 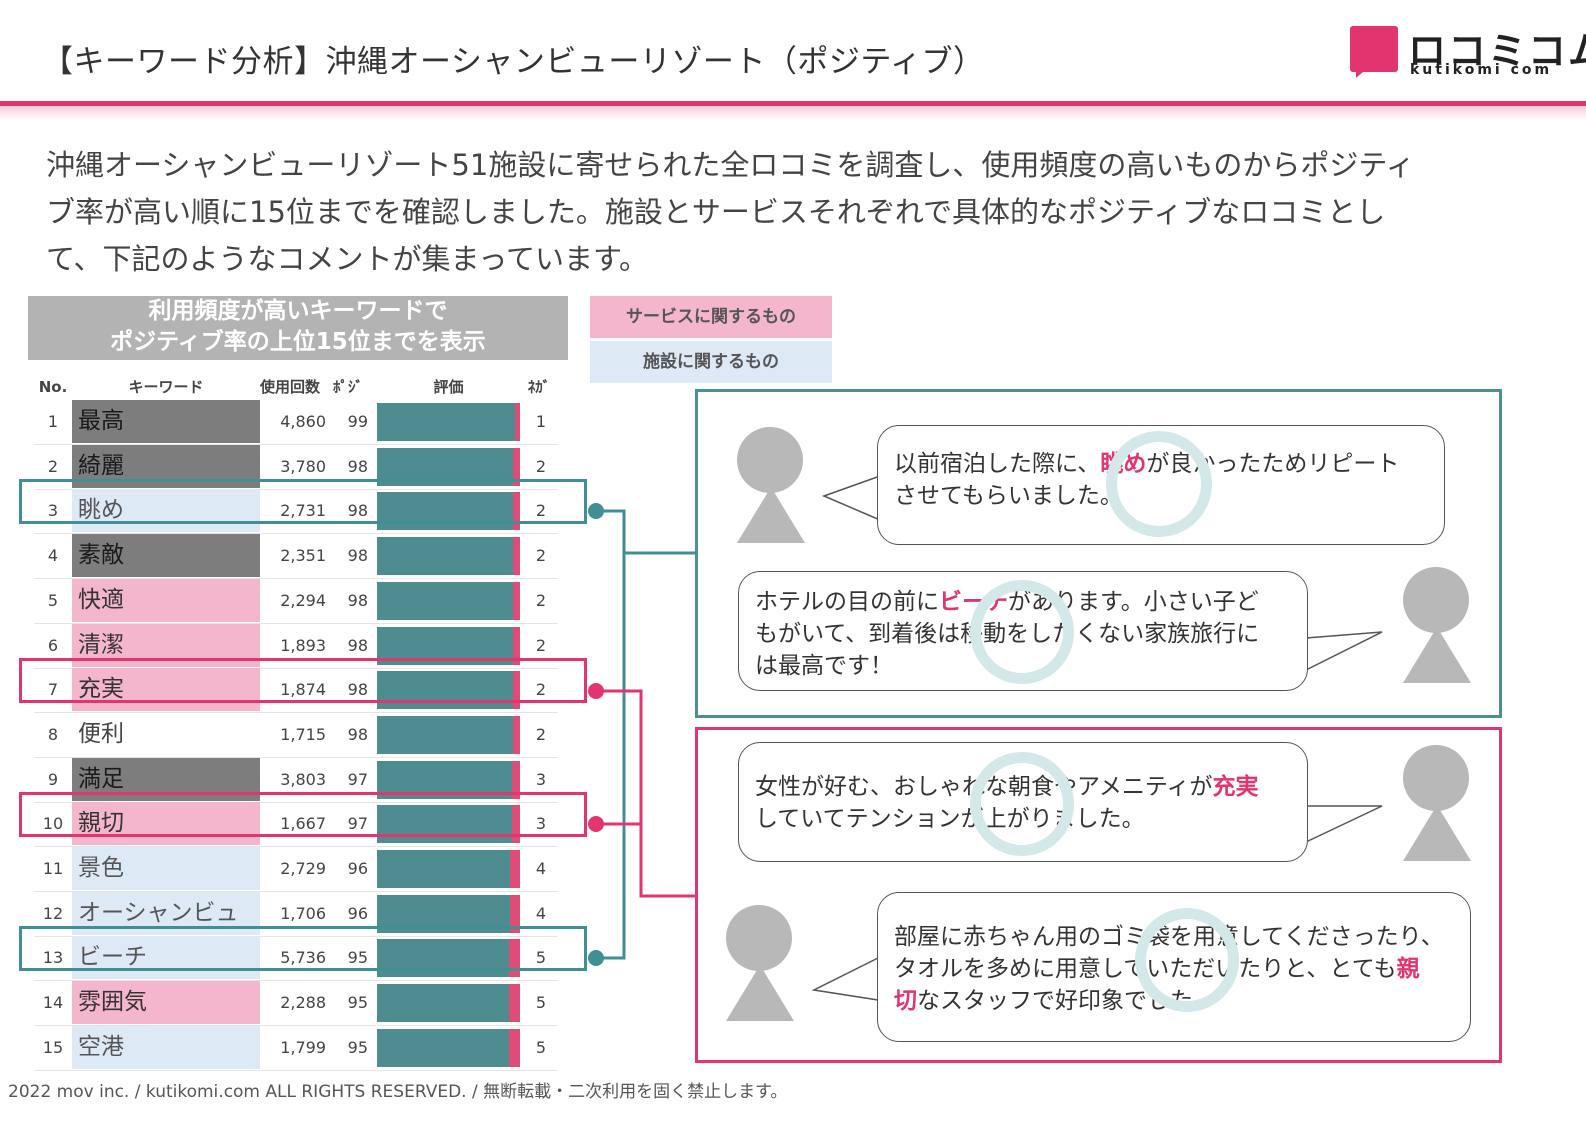 I want to click on comment-line: させてもらいました。, so click(x=1008, y=496).